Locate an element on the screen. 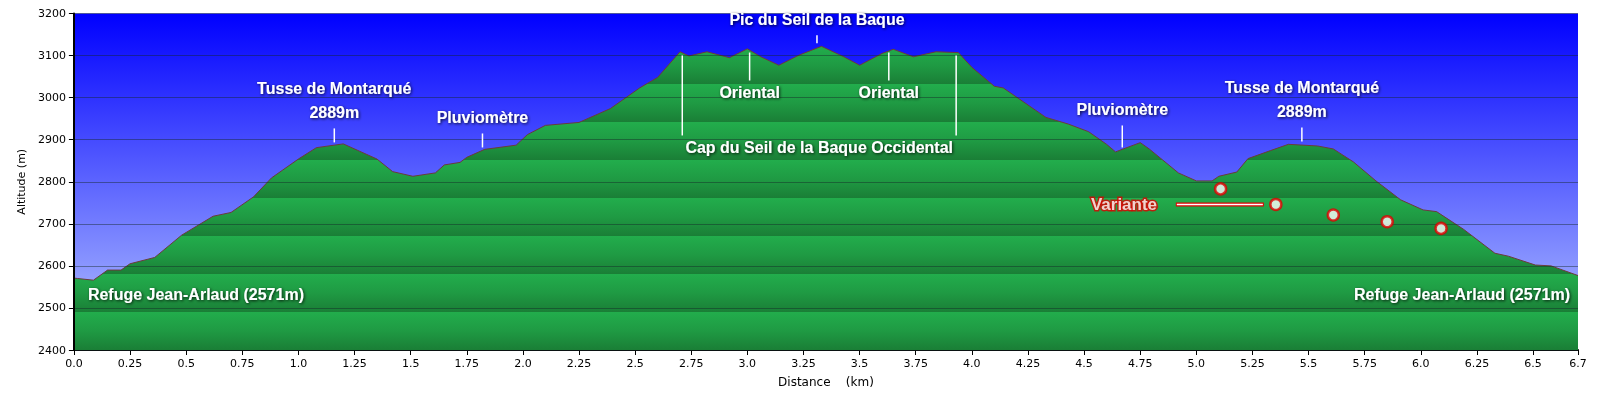 This screenshot has height=404, width=1600. y-tick-label: 3100 is located at coordinates (51, 56).